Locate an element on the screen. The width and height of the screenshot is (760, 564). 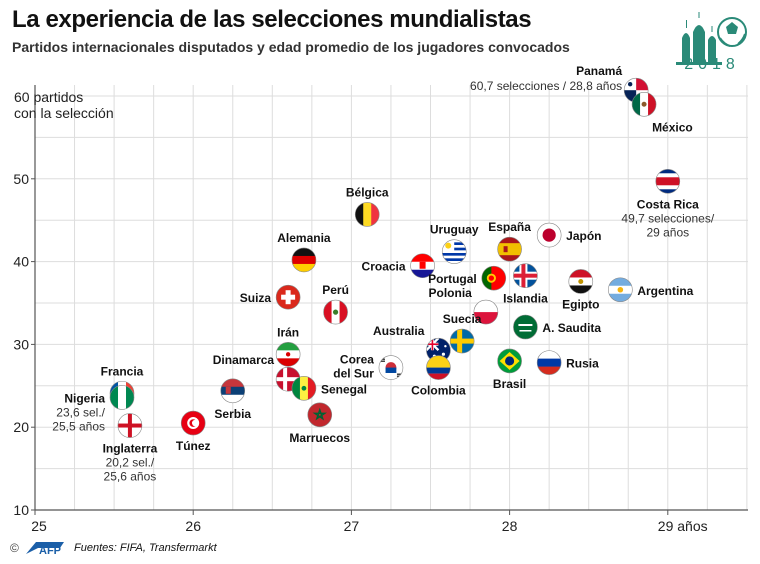
logo-year: 2018 is located at coordinates (712, 64).